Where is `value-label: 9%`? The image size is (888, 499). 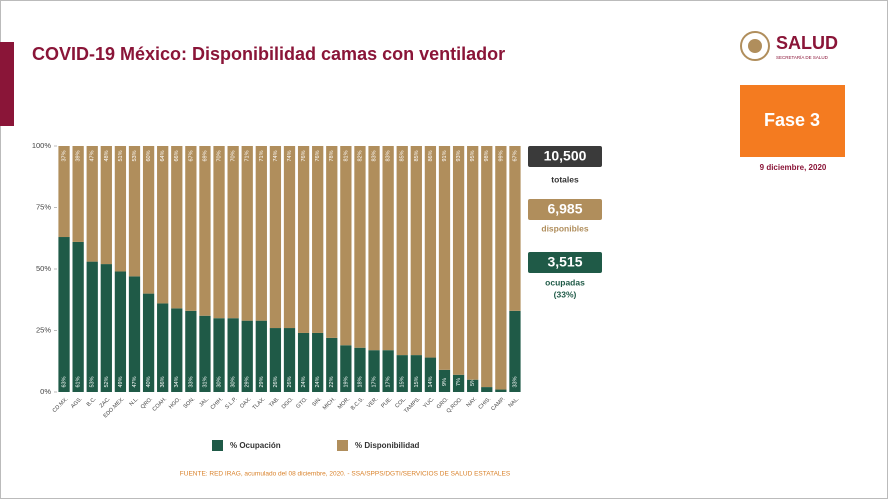
value-label: 9% is located at coordinates (445, 382).